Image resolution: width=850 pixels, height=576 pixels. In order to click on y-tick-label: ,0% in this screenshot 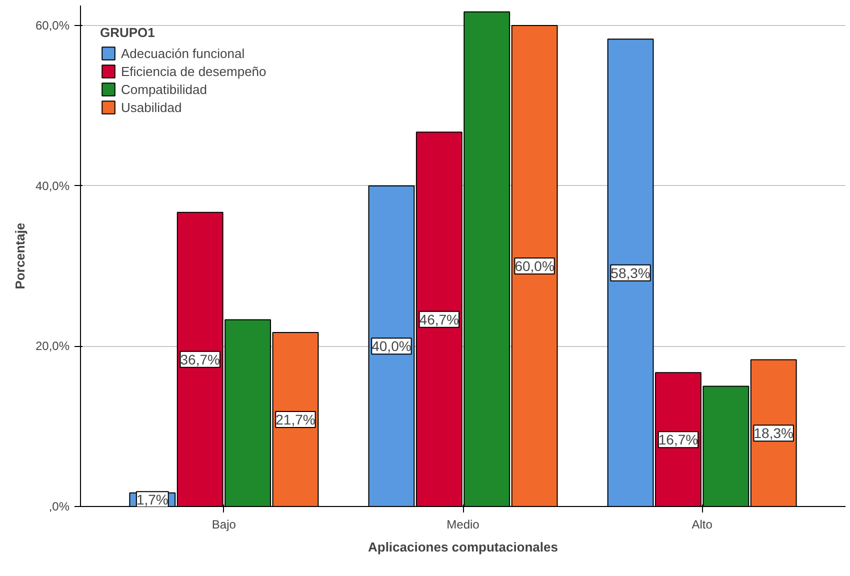, I will do `click(59, 507)`.